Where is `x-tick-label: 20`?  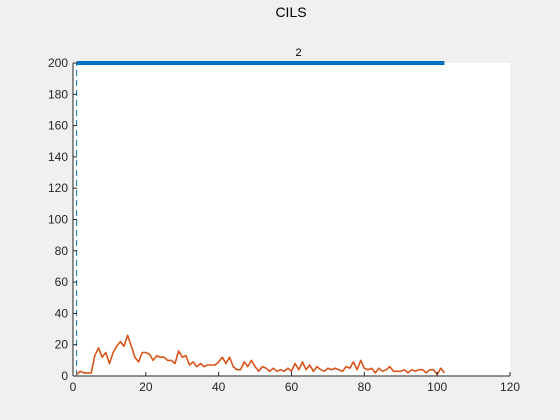
x-tick-label: 20 is located at coordinates (146, 387).